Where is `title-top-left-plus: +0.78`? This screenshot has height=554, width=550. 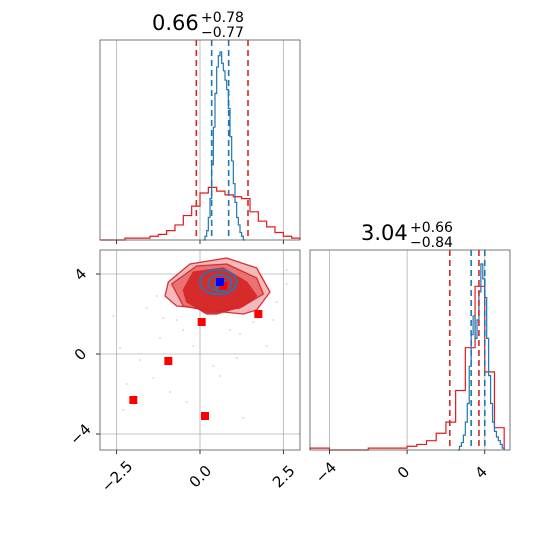 title-top-left-plus: +0.78 is located at coordinates (222, 18).